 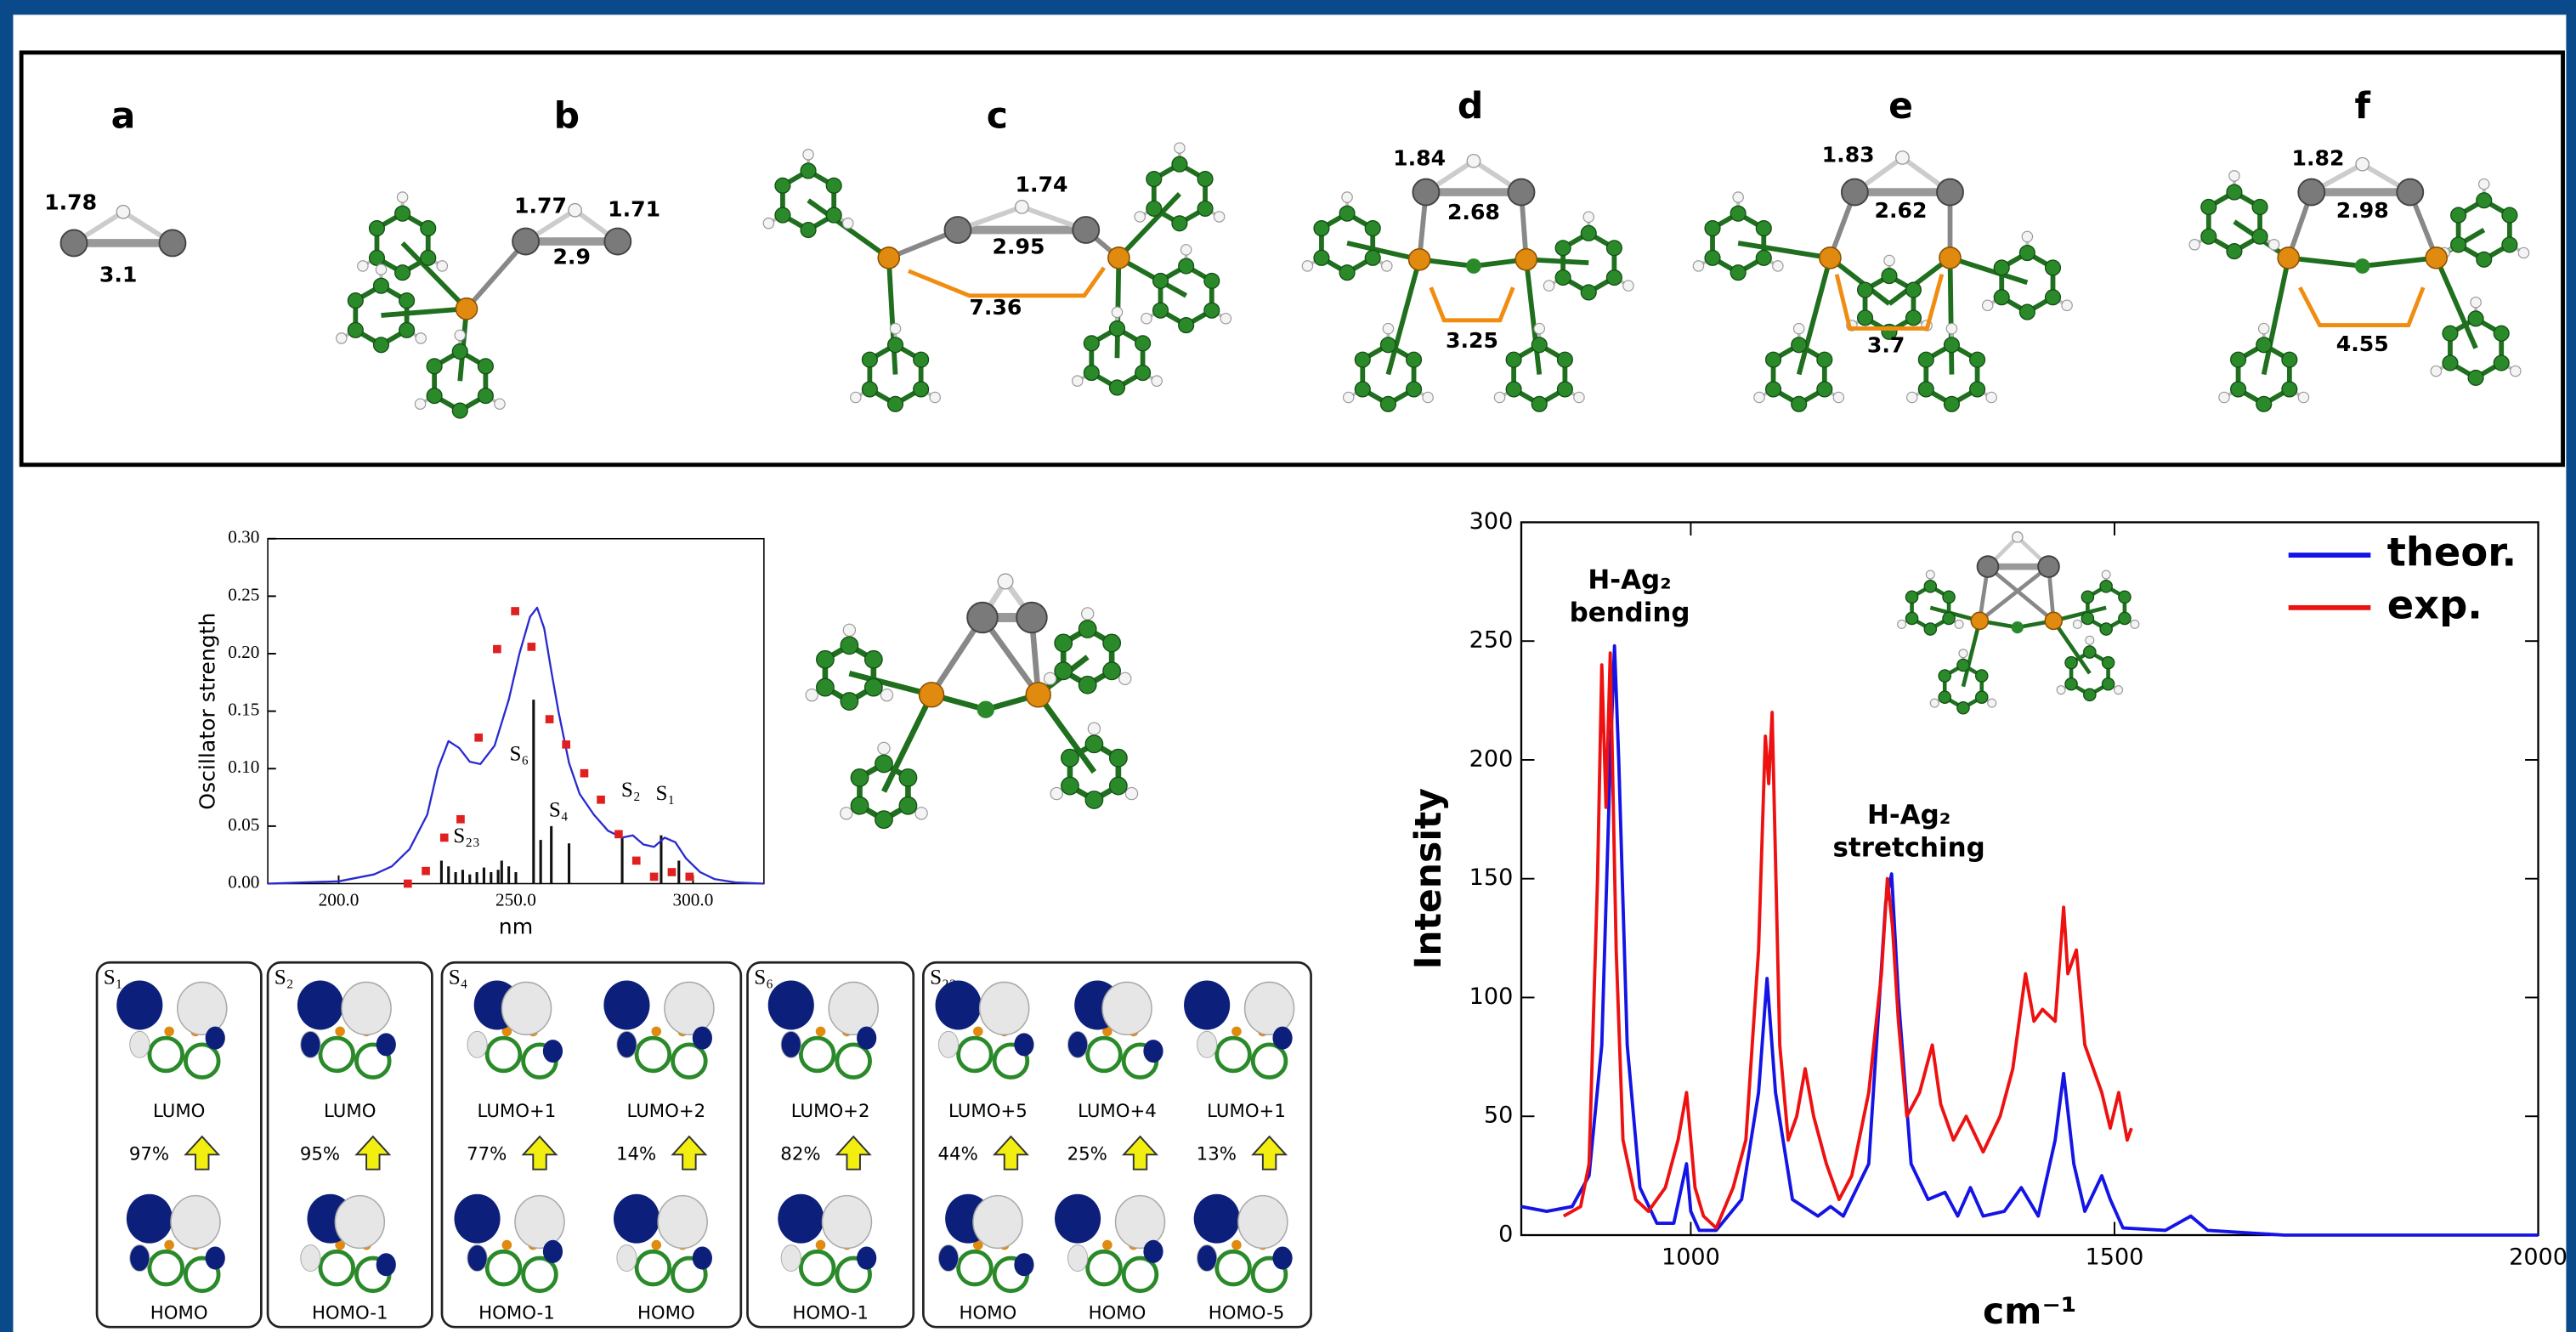 What do you see at coordinates (1247, 1313) in the screenshot?
I see `orbital-label: HOMO-5` at bounding box center [1247, 1313].